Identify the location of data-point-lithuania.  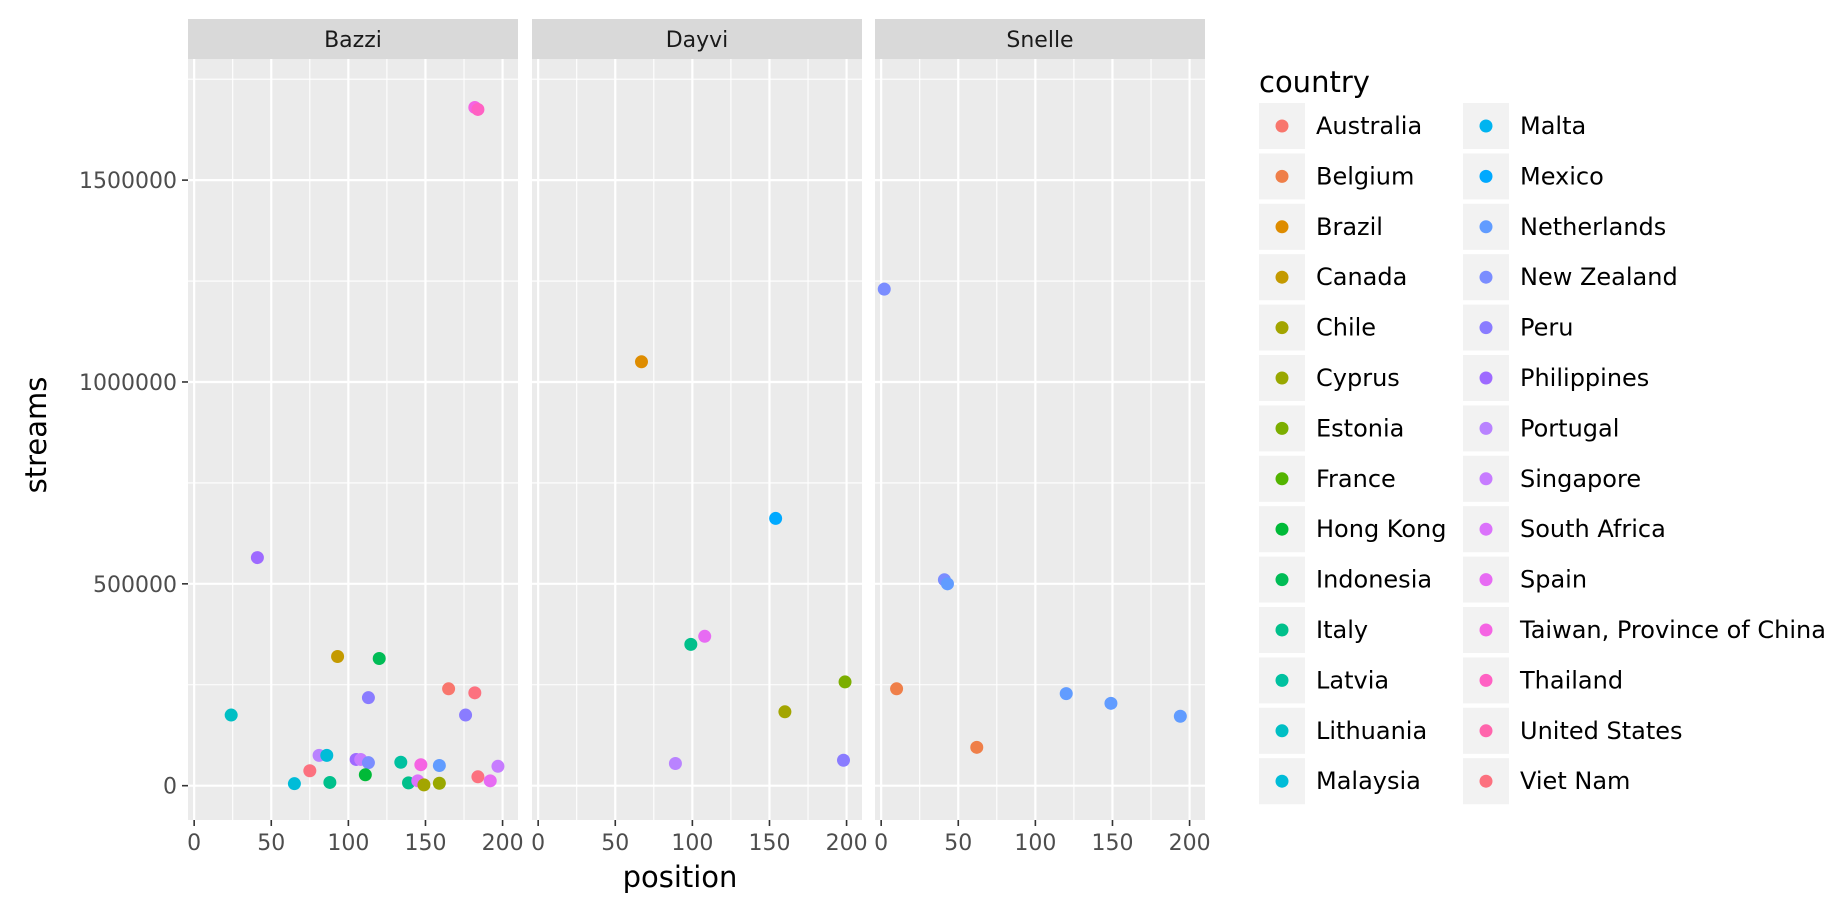
(231, 715).